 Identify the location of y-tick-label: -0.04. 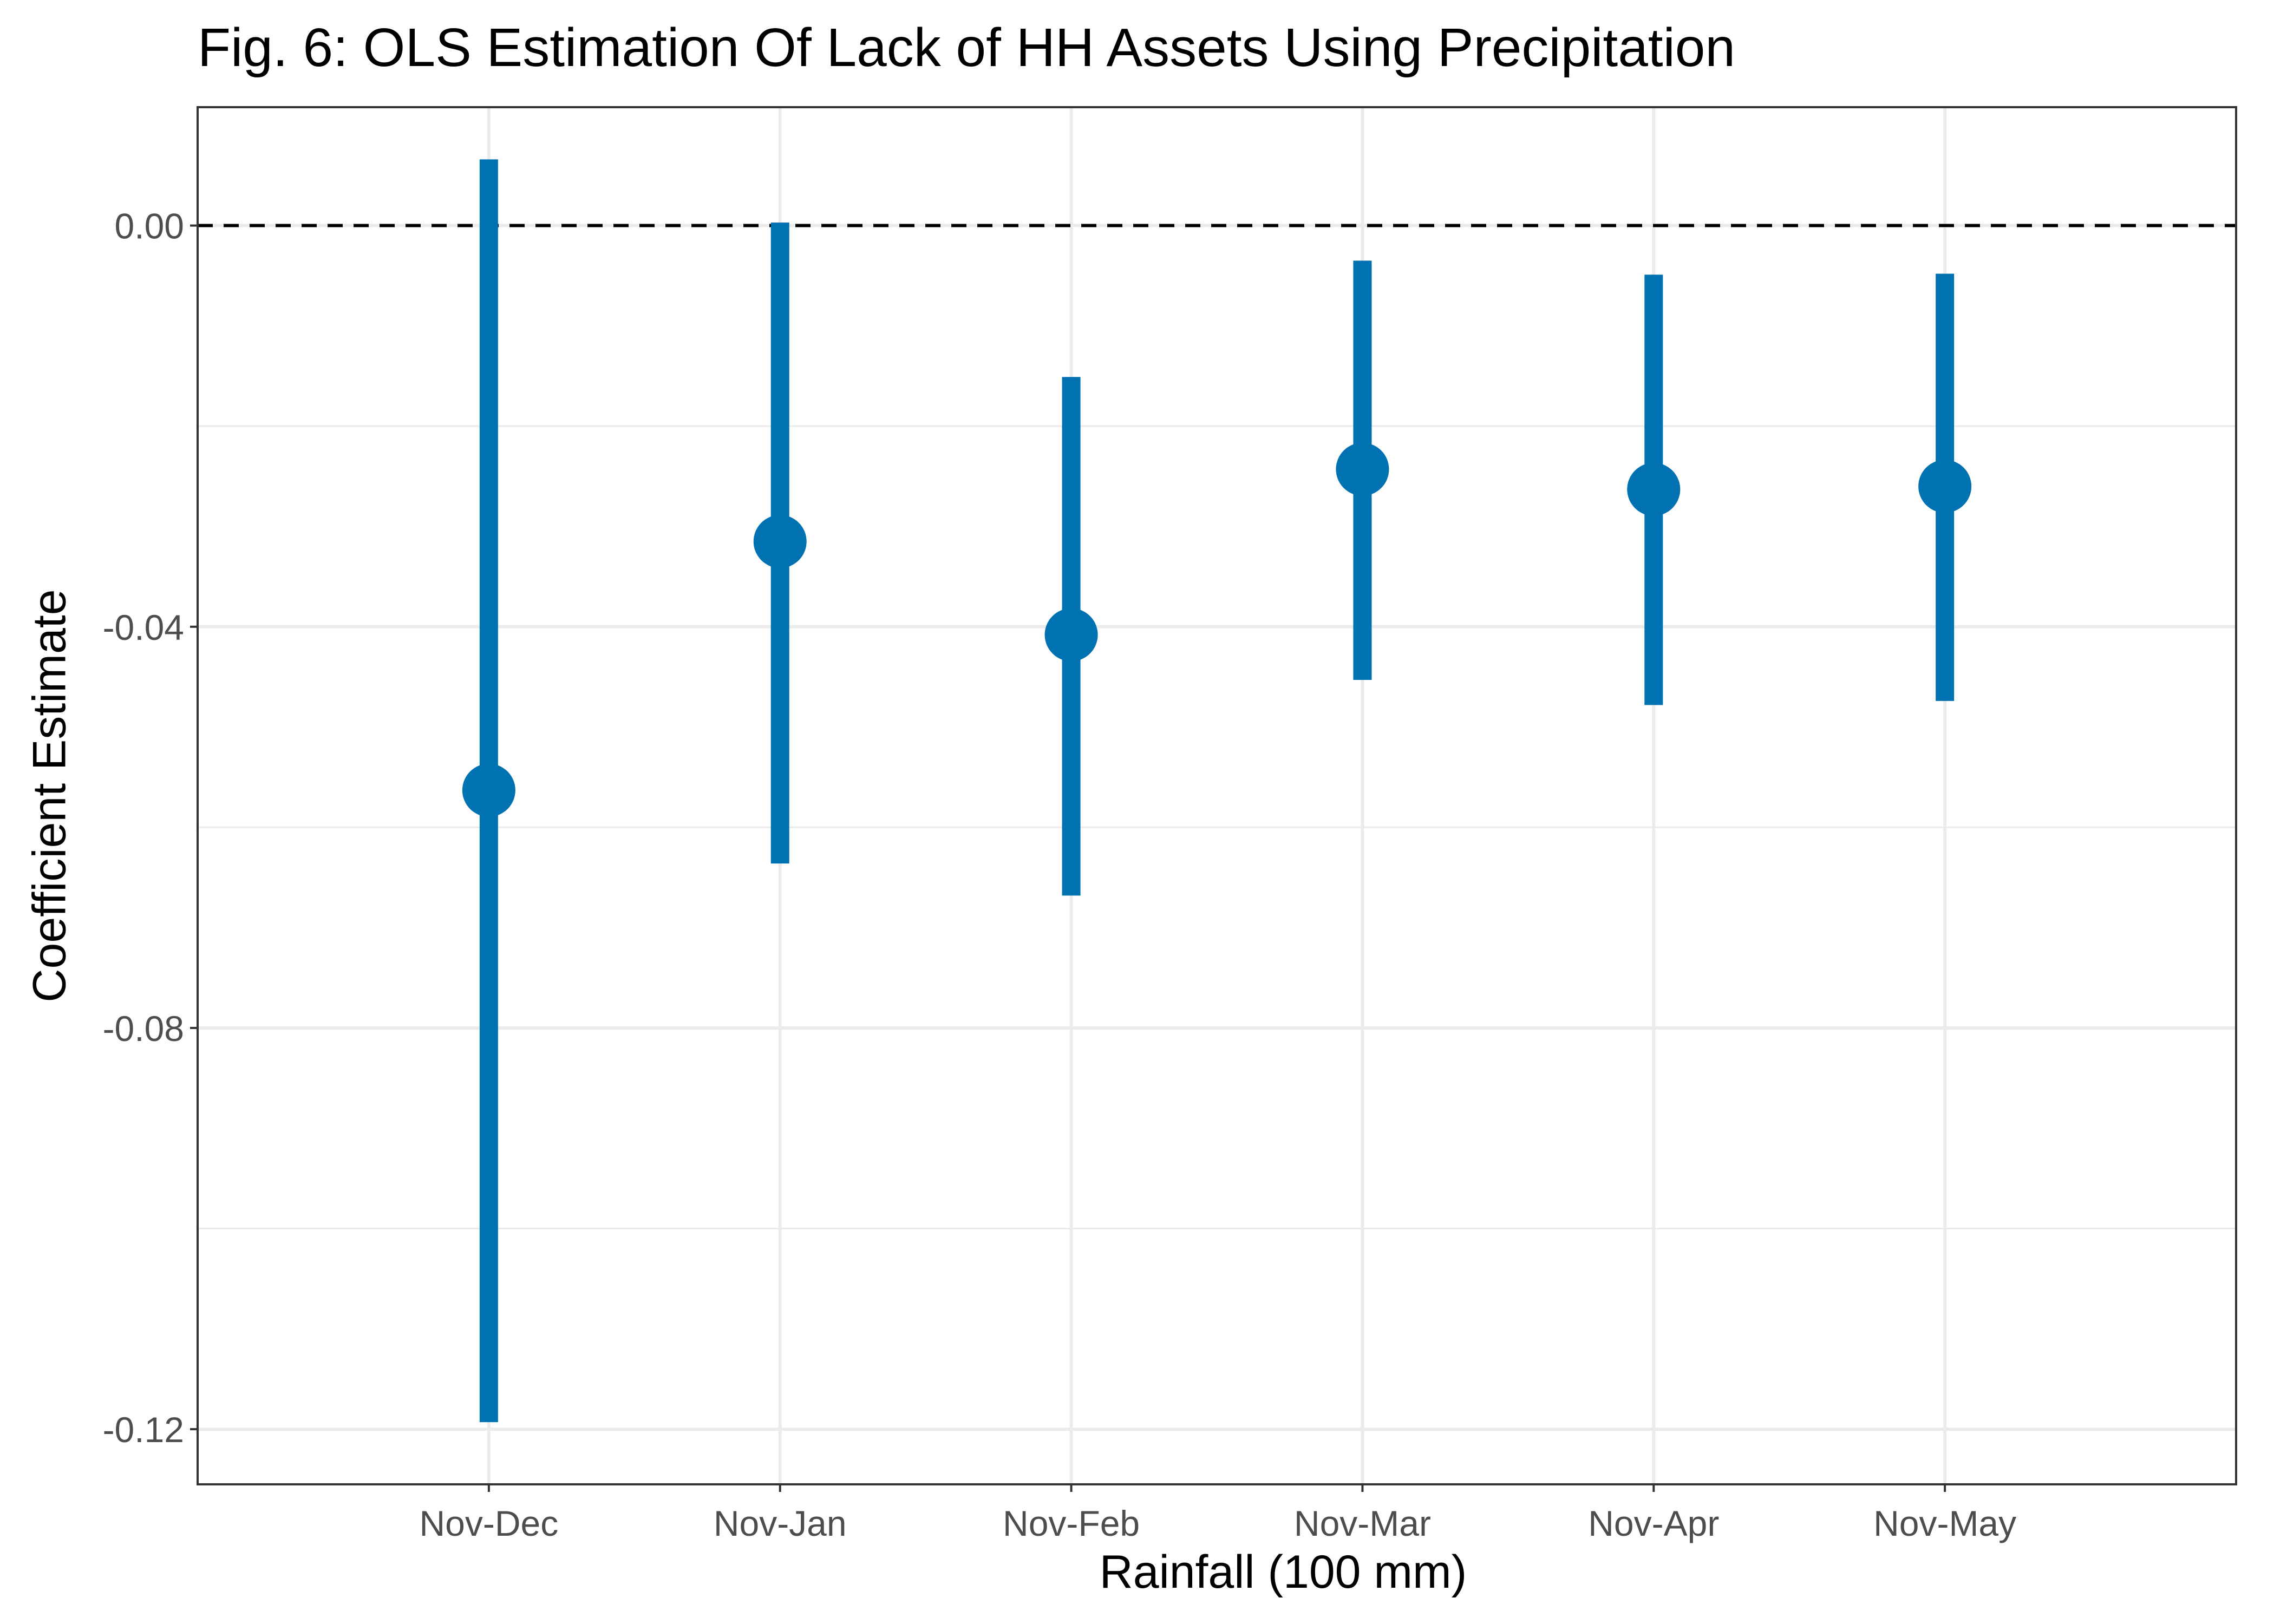
(144, 627).